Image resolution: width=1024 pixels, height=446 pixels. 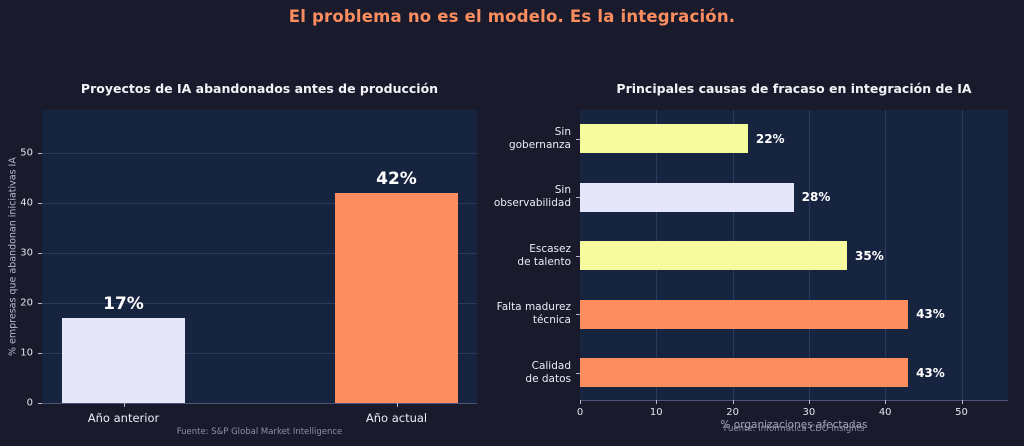 I want to click on category-label-line: de talento, so click(x=544, y=261).